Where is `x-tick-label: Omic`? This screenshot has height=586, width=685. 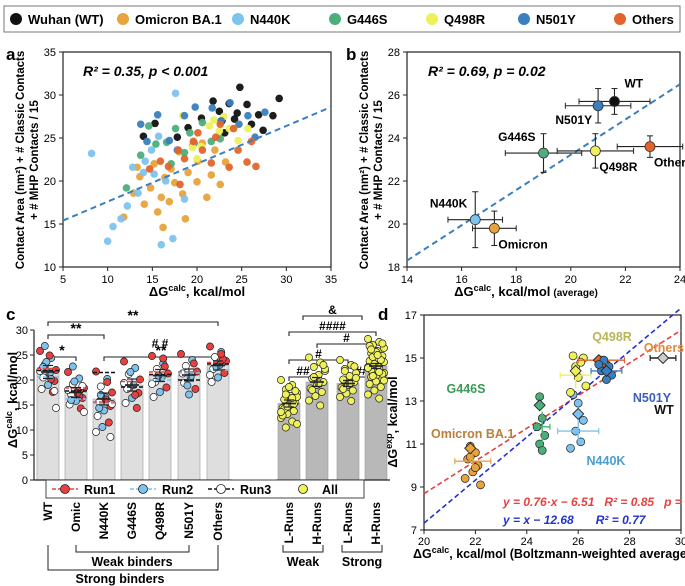 x-tick-label: Omic is located at coordinates (76, 517).